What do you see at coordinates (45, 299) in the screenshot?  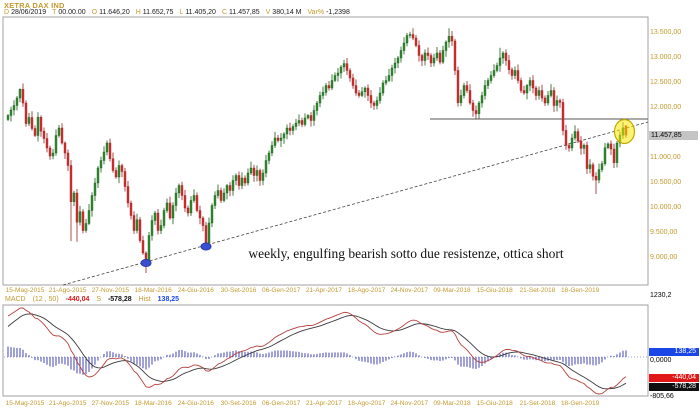 I see `macd-params: (12 , 50)` at bounding box center [45, 299].